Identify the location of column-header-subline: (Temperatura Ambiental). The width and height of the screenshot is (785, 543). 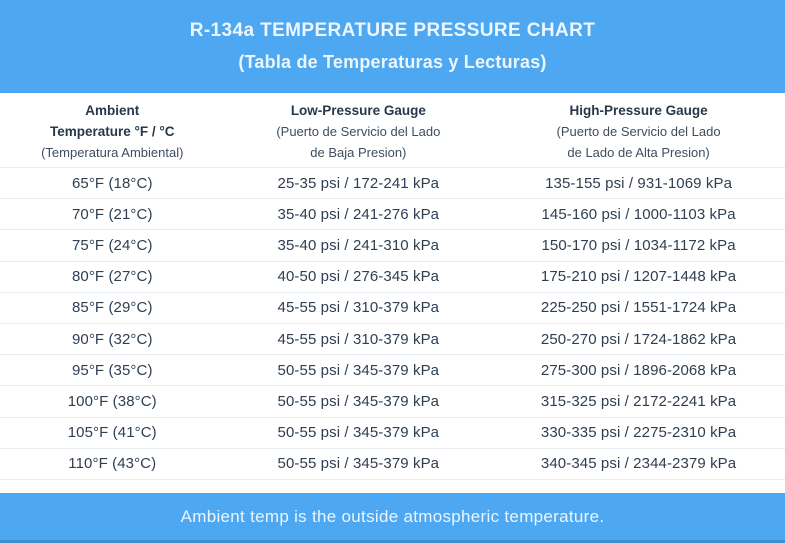
(112, 152).